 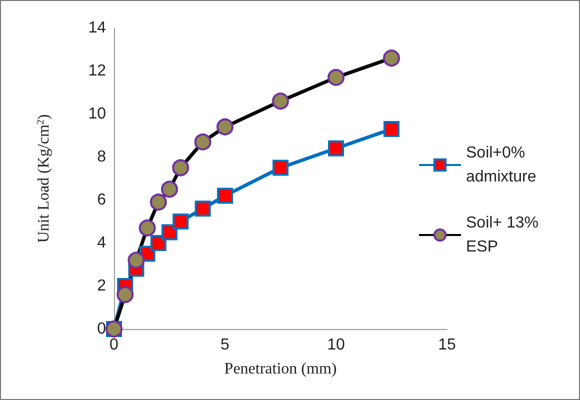 What do you see at coordinates (101, 243) in the screenshot?
I see `y-tick-label: 4` at bounding box center [101, 243].